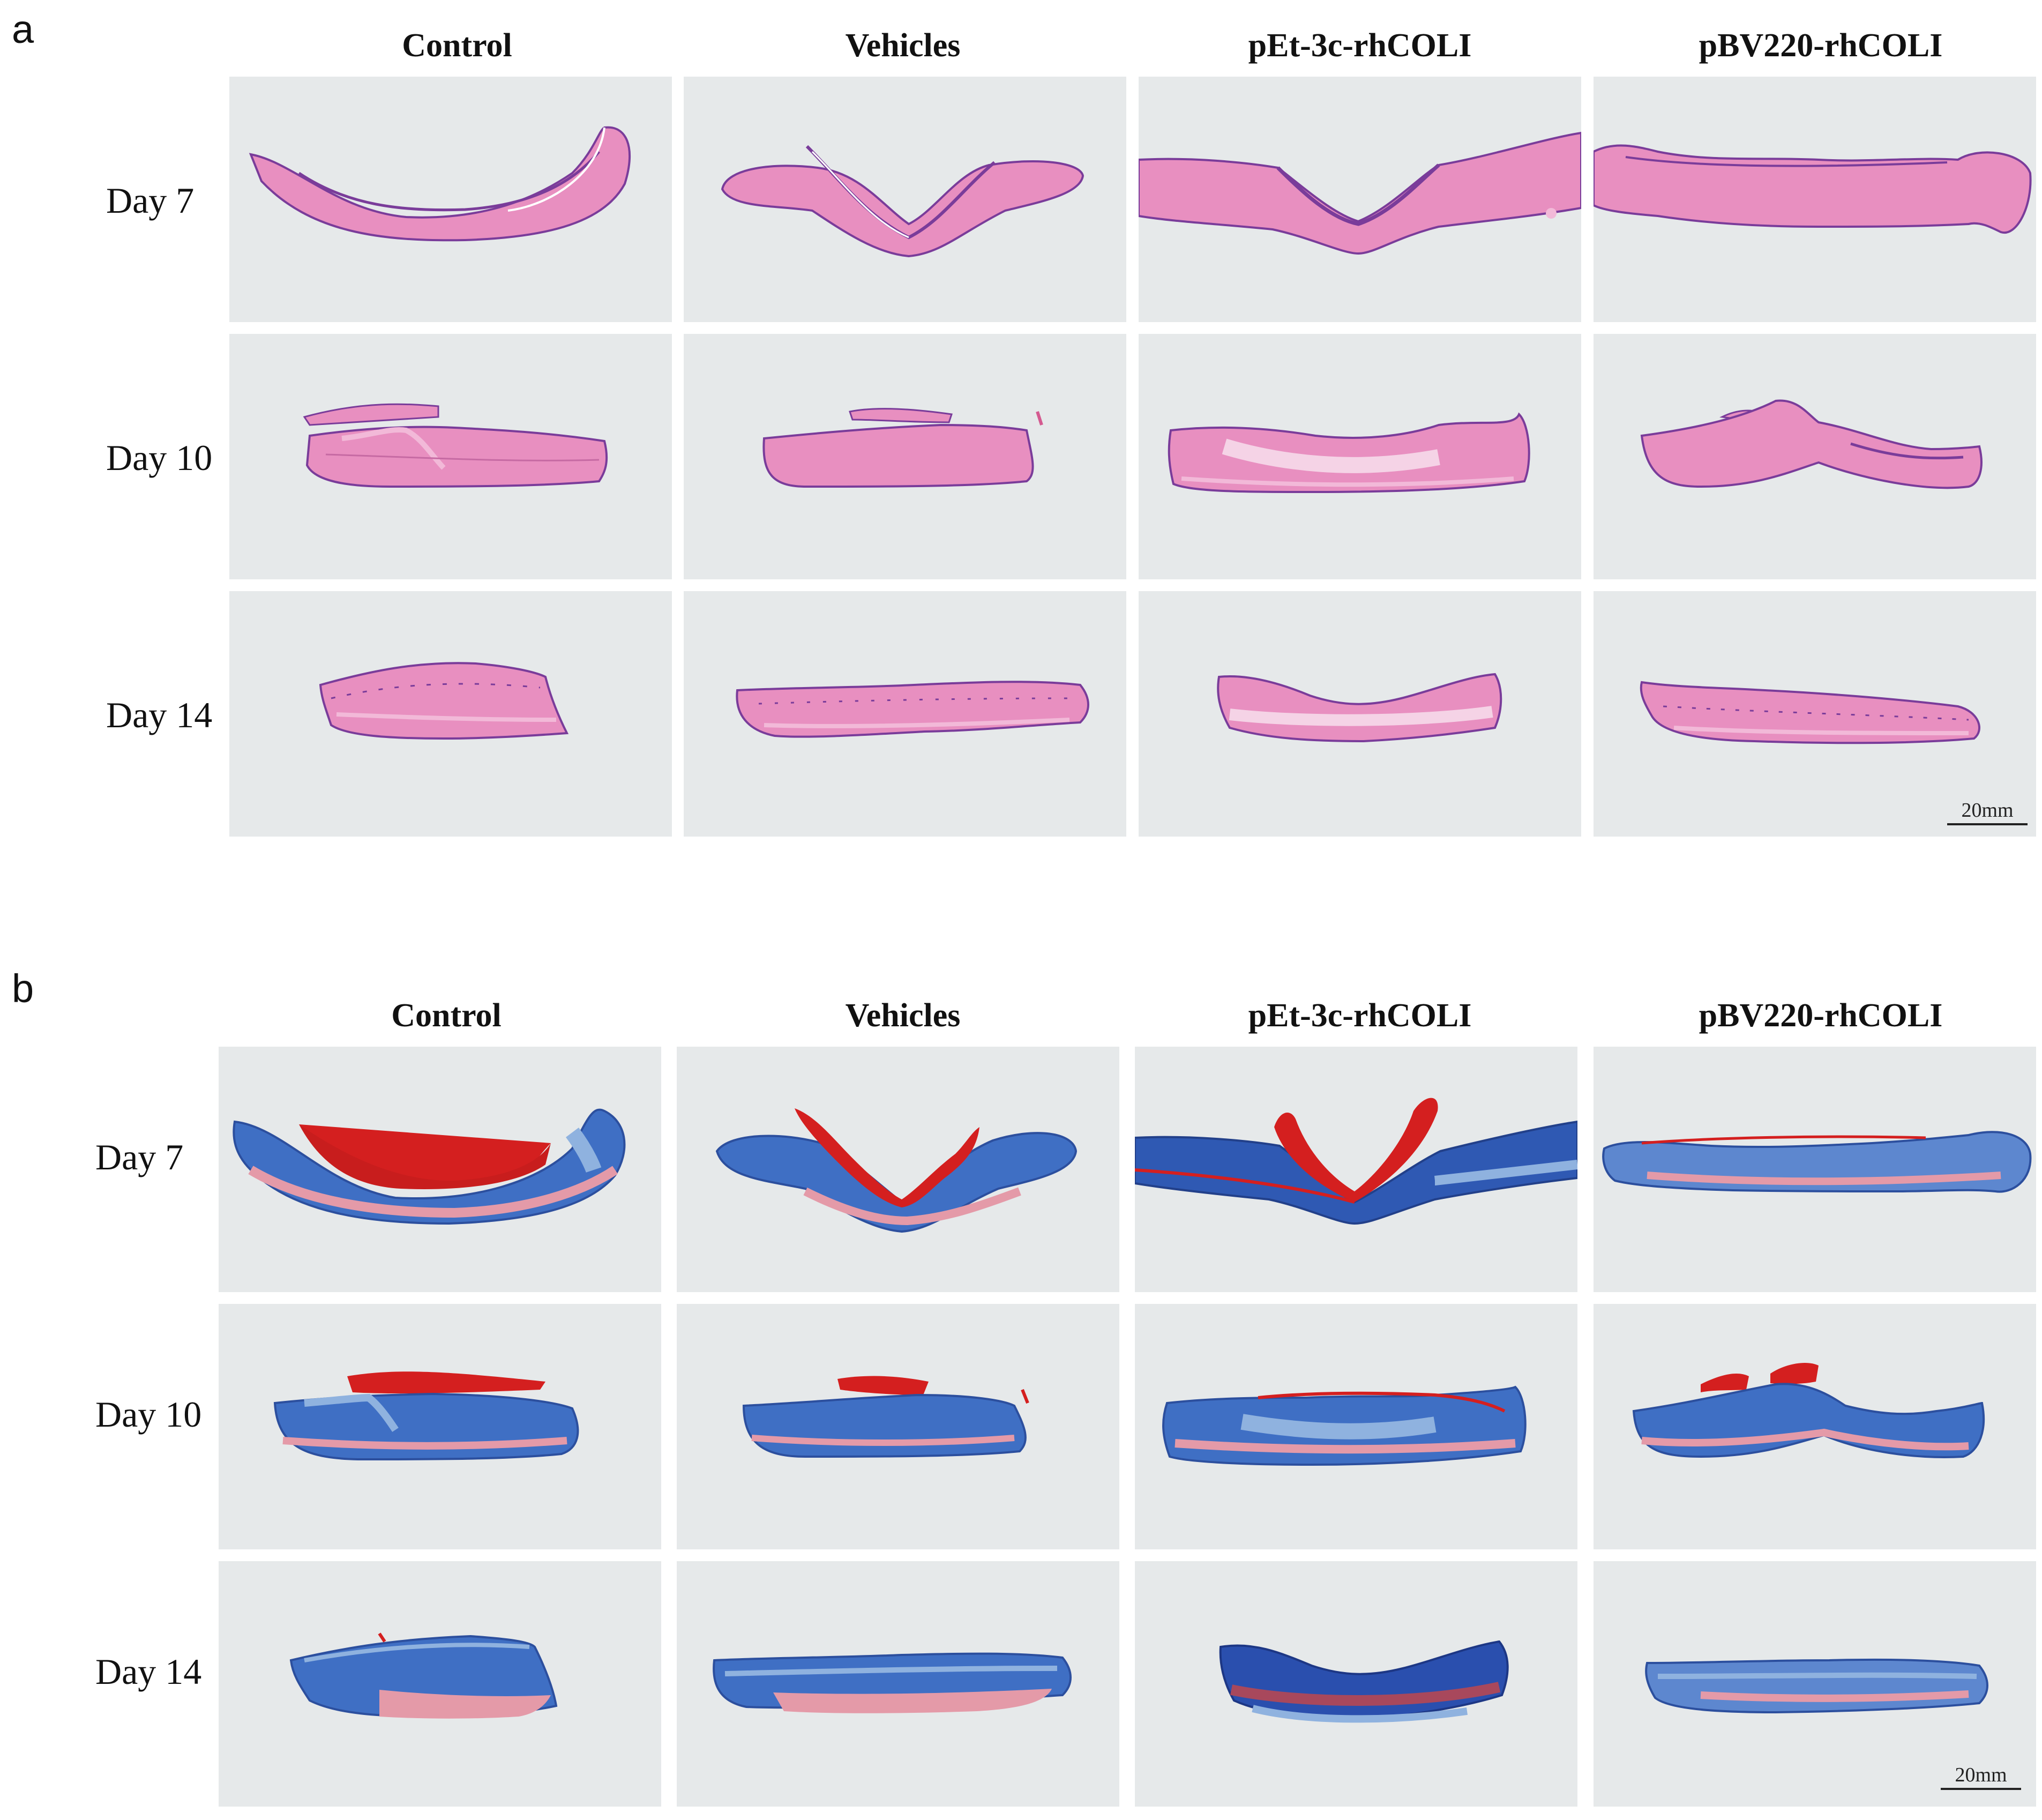  What do you see at coordinates (1360, 456) in the screenshot?
I see `he-image-pet3c-day10` at bounding box center [1360, 456].